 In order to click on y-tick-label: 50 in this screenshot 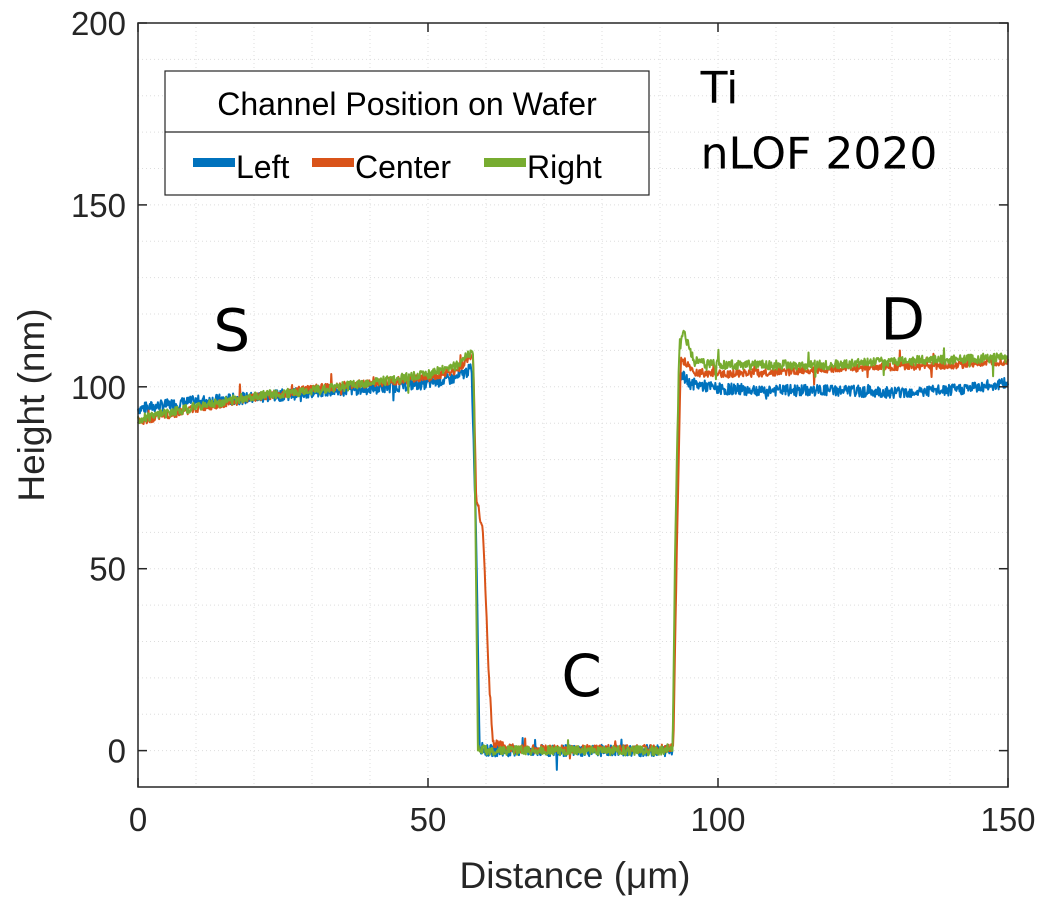, I will do `click(107, 569)`.